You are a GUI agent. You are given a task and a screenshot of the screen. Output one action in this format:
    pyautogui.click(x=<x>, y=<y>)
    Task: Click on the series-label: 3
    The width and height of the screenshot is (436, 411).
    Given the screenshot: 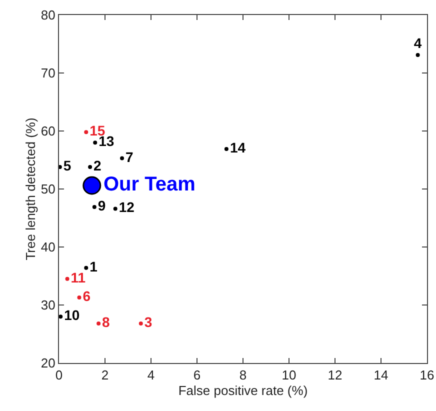 What is the action you would take?
    pyautogui.click(x=148, y=322)
    